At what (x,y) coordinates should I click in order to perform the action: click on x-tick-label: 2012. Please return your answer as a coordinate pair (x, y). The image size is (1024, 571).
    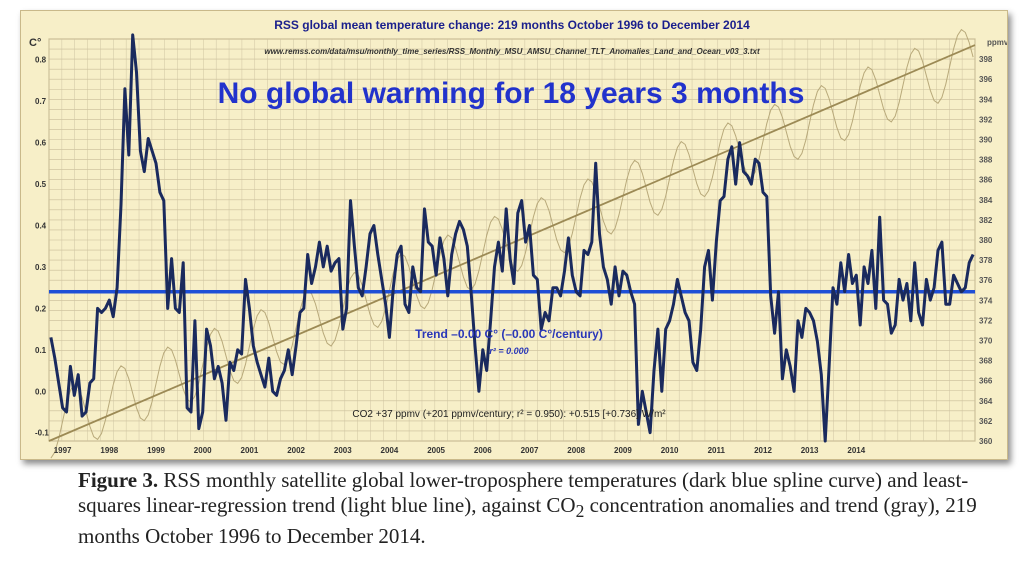
    Looking at the image, I should click on (763, 450).